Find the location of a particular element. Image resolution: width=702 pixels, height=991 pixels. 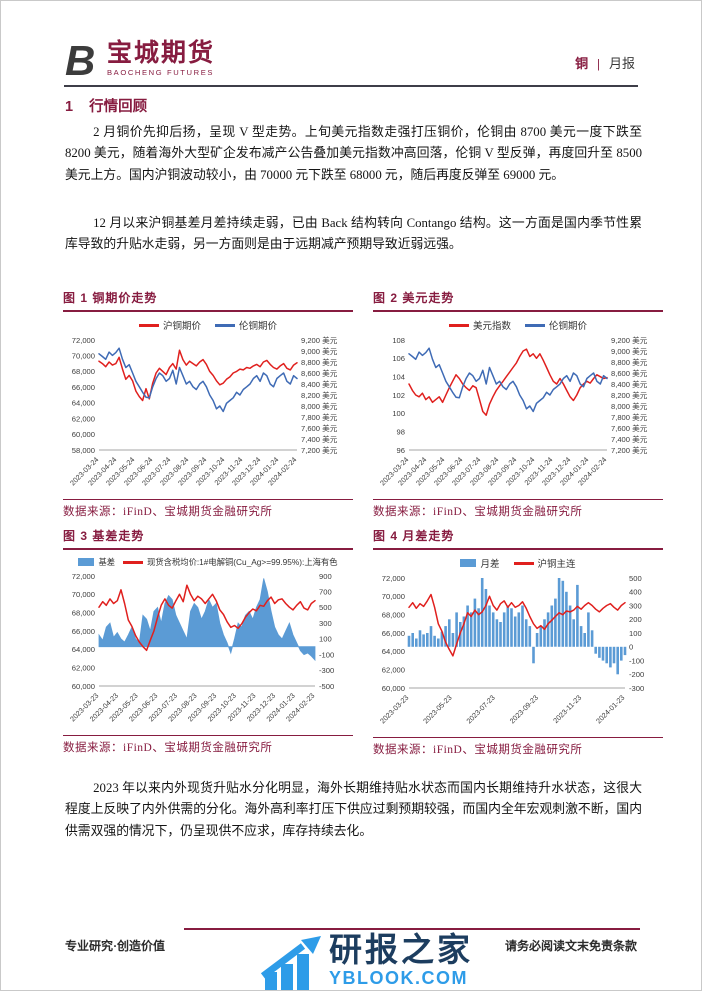

watermark-name: 研报之家 is located at coordinates (401, 949).